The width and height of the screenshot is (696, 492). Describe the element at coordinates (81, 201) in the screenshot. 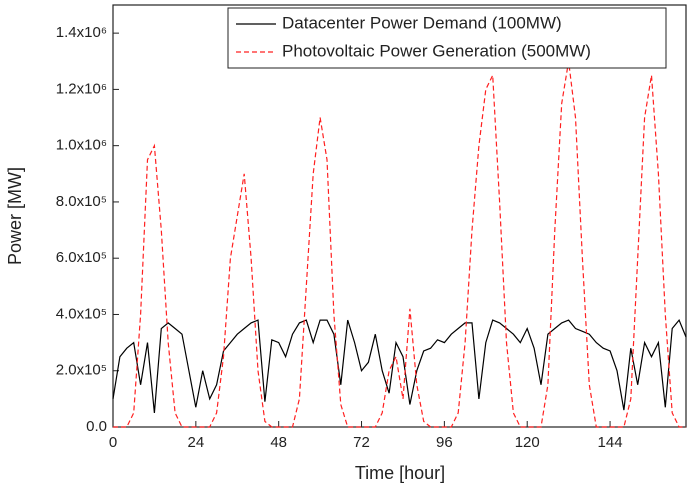

I see `y-tick-label: 8.0x10⁵` at that location.